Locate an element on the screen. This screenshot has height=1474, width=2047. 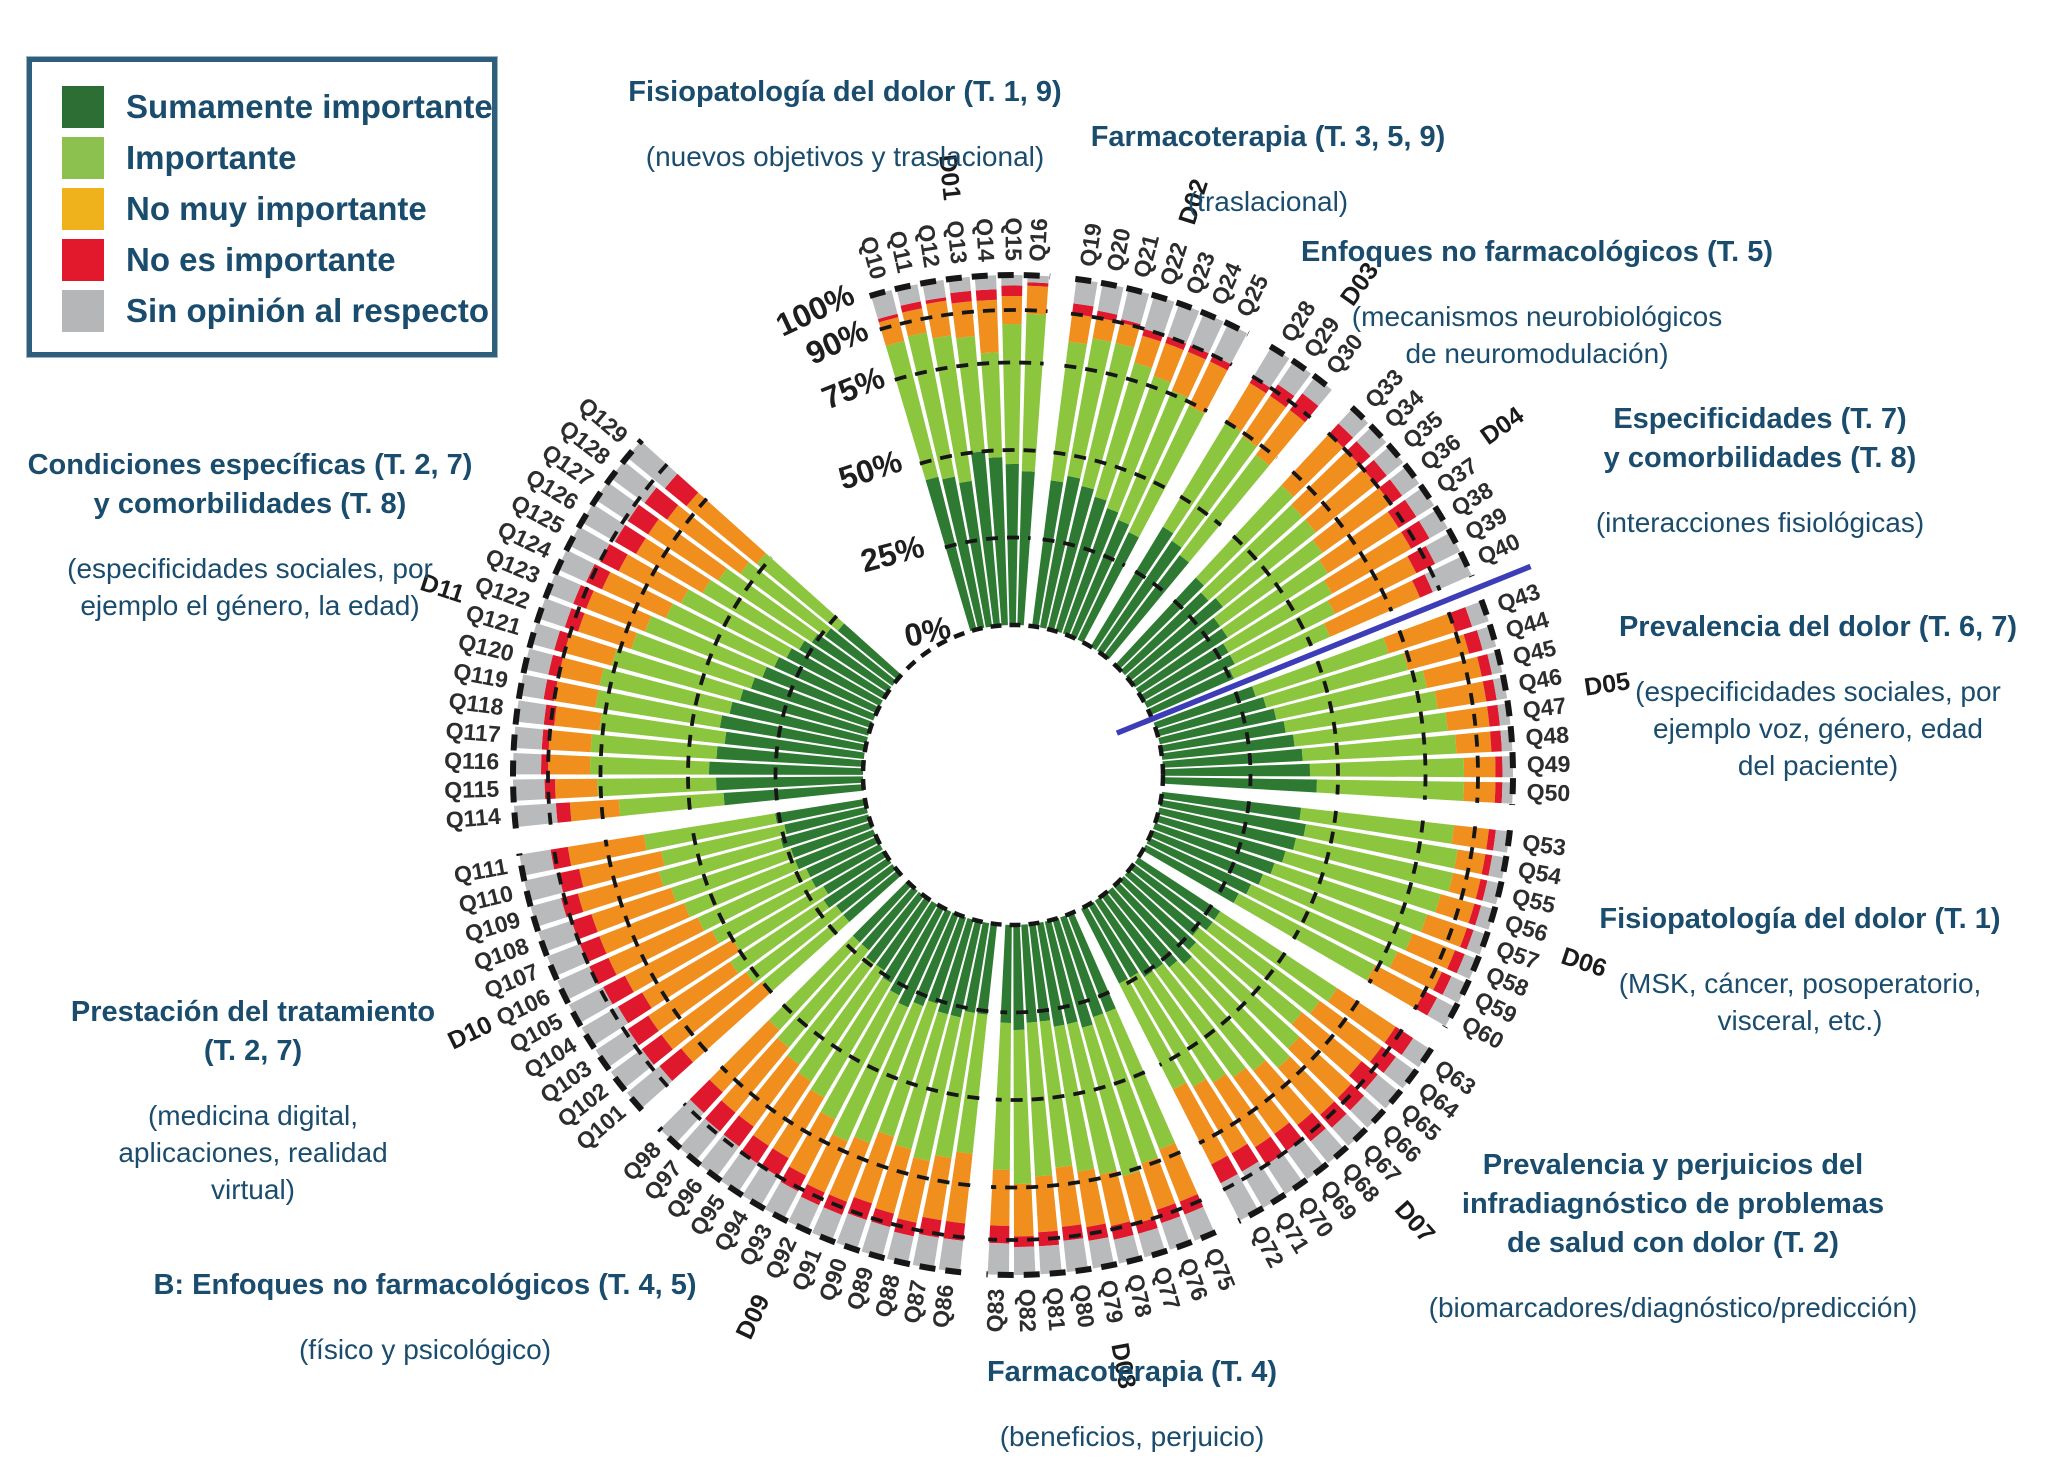
annotation-subtitle: (traslacional) is located at coordinates (1268, 201).